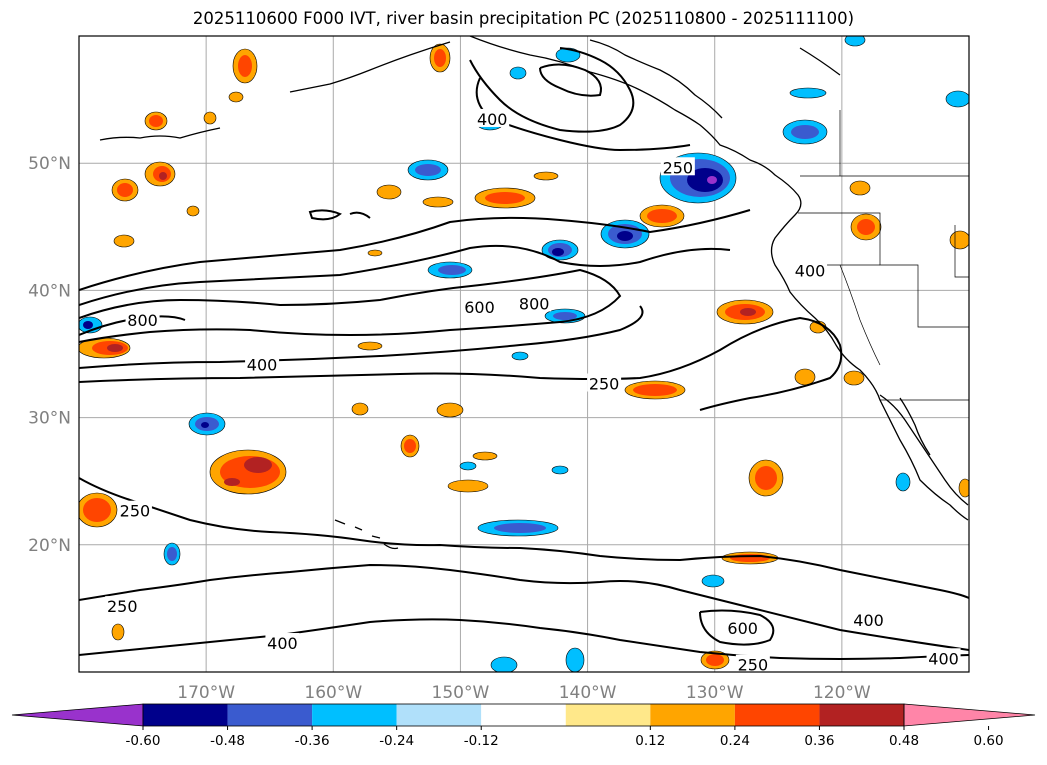 The width and height of the screenshot is (1047, 765). Describe the element at coordinates (312, 741) in the screenshot. I see `colorbar-tick-label: -0.36` at that location.